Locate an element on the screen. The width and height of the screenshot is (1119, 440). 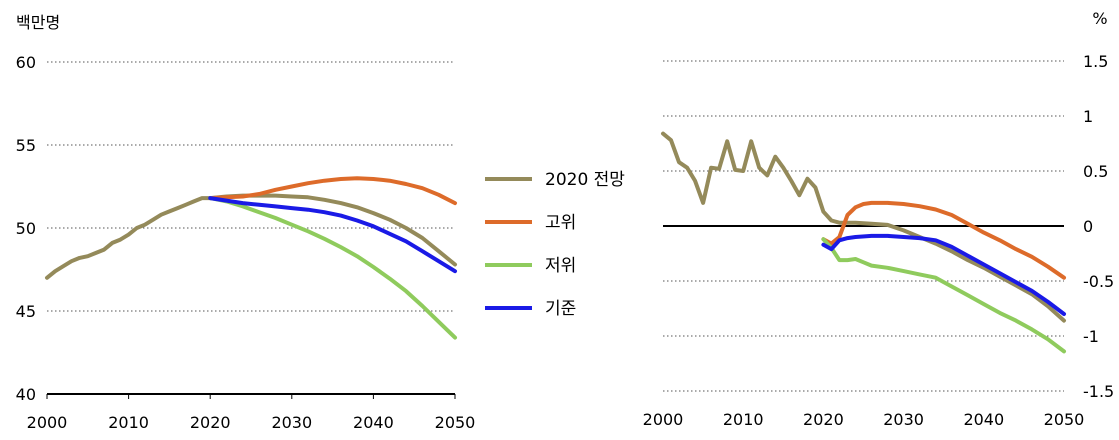
right-x-tick-label: 2030 is located at coordinates (903, 419).